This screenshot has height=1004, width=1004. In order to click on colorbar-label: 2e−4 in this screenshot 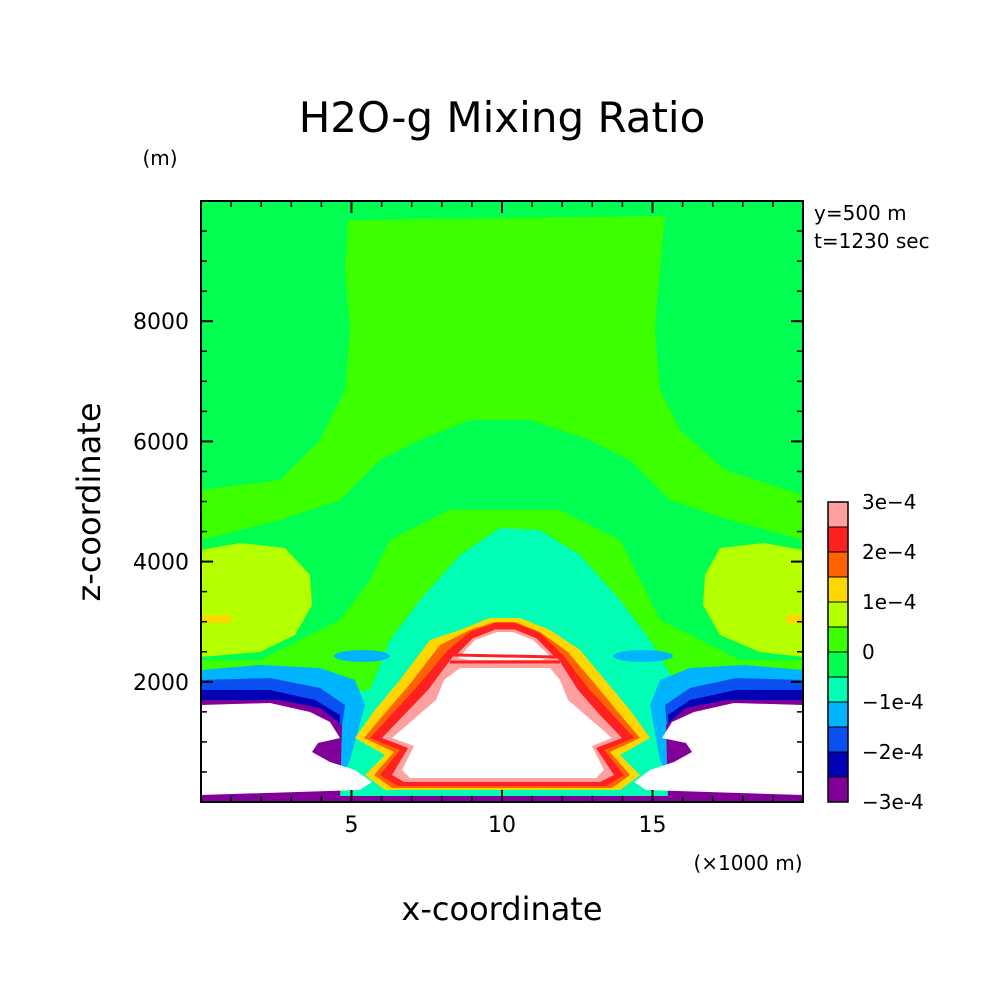, I will do `click(889, 552)`.